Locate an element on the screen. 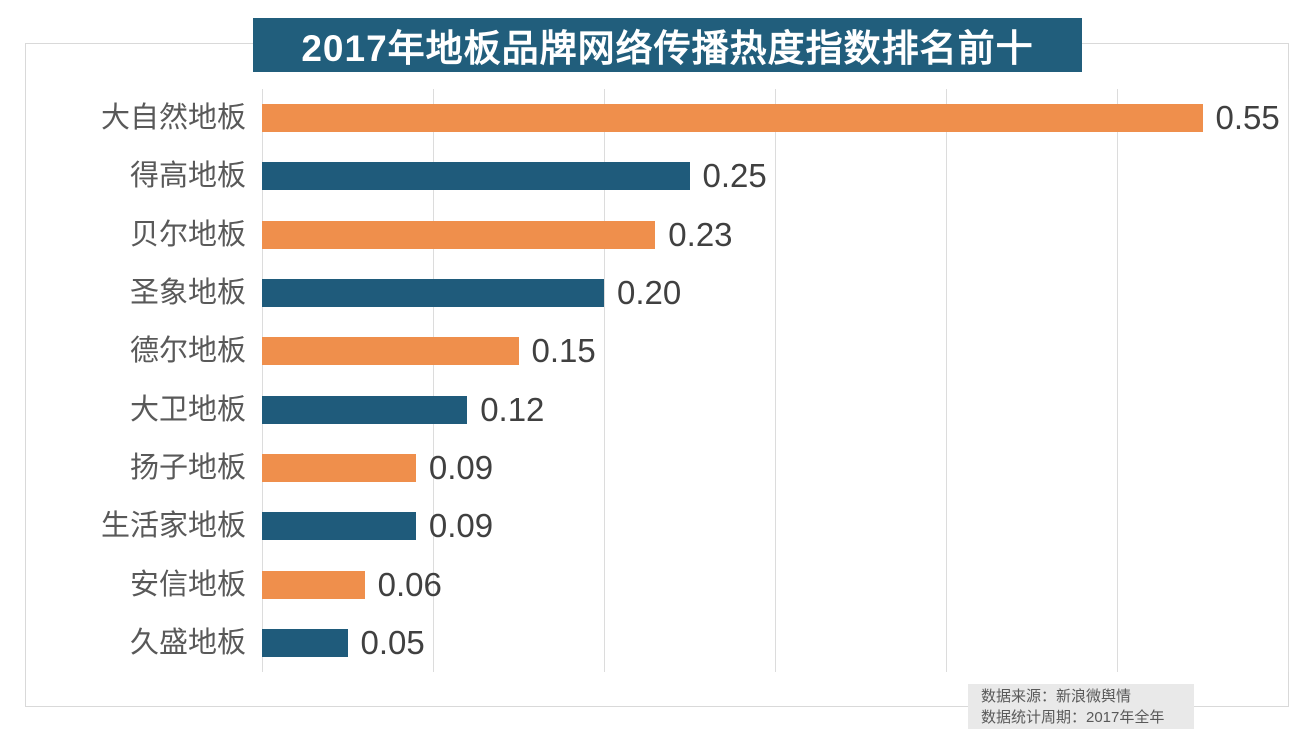  source-note: 数据来源：新浪微舆情 数据统计周期：2017年全年 is located at coordinates (1081, 706).